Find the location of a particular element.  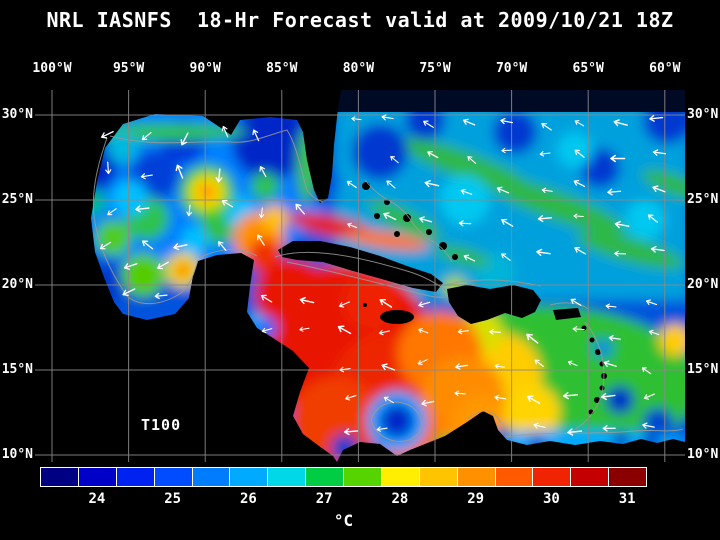

colorbar is located at coordinates (343, 477).